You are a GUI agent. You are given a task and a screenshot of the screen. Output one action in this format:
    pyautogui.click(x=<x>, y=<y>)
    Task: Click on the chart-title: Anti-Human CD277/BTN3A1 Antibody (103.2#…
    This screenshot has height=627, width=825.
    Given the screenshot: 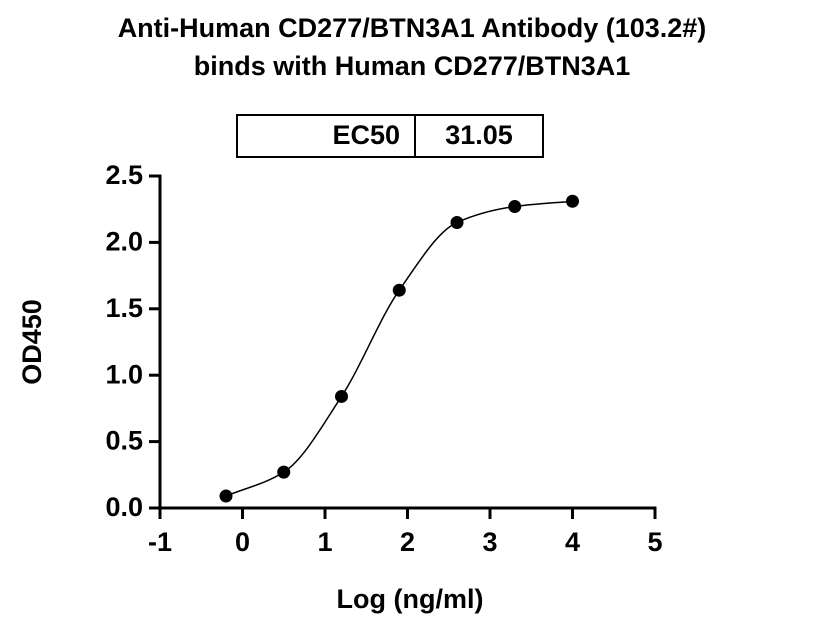 What is the action you would take?
    pyautogui.click(x=412, y=28)
    